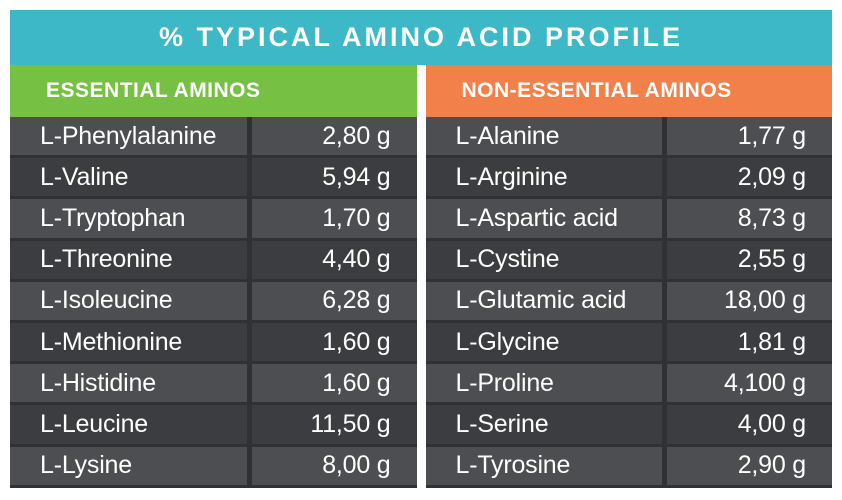  I want to click on table-row: L-Histidine 1,60 g, so click(213, 385).